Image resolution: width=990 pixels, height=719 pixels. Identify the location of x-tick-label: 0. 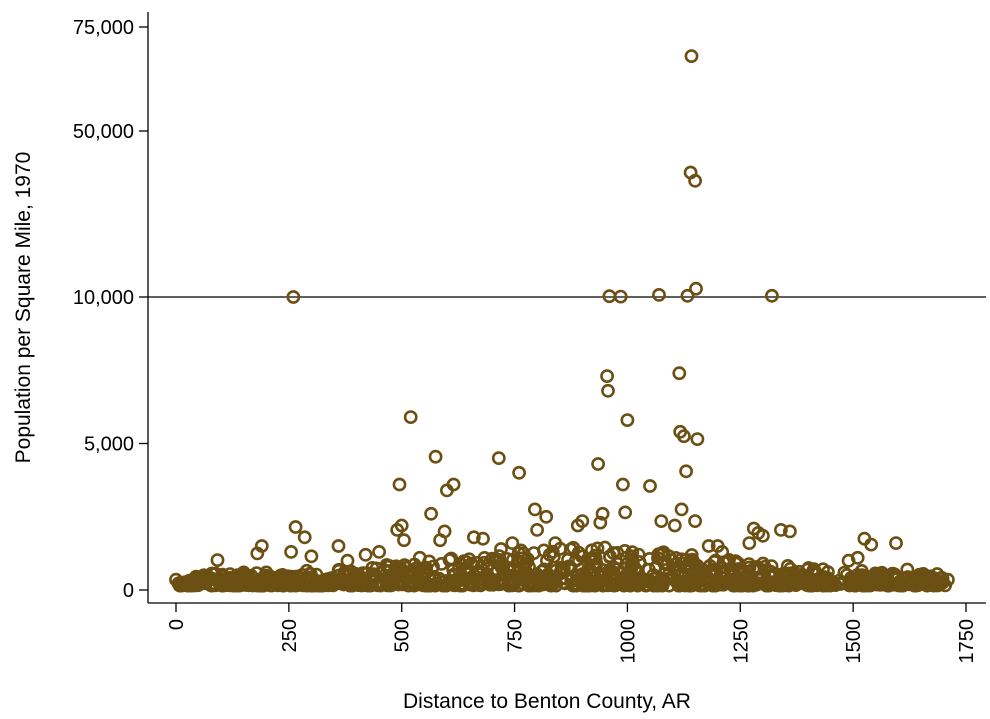
(177, 624).